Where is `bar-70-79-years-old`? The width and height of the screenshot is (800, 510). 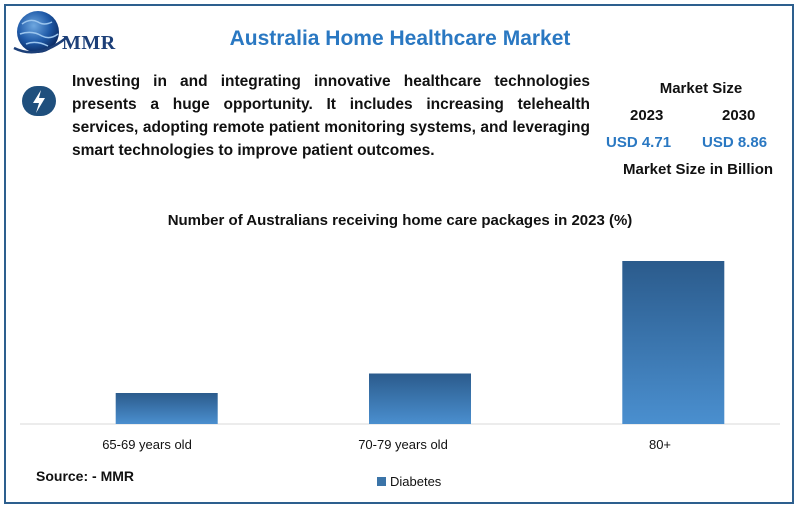
bar-70-79-years-old is located at coordinates (420, 398).